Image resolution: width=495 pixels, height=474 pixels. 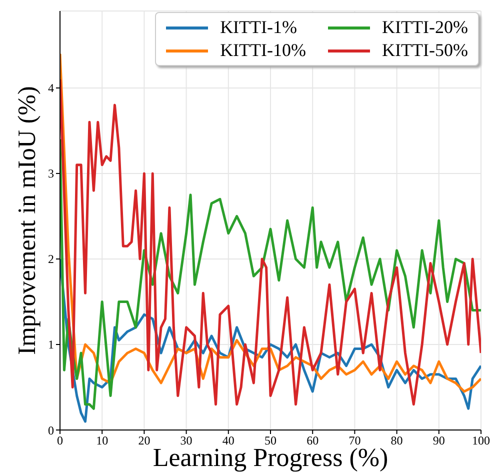 I want to click on x-tick-label: 30, so click(x=186, y=441).